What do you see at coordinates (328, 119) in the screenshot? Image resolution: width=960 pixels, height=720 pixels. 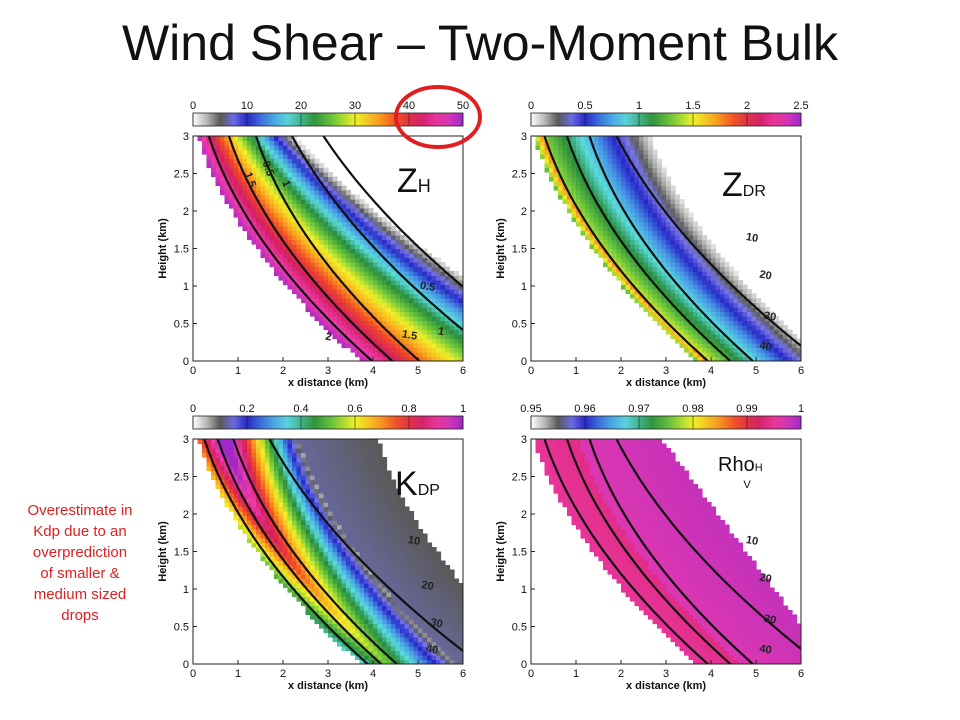 I see `colorbar` at bounding box center [328, 119].